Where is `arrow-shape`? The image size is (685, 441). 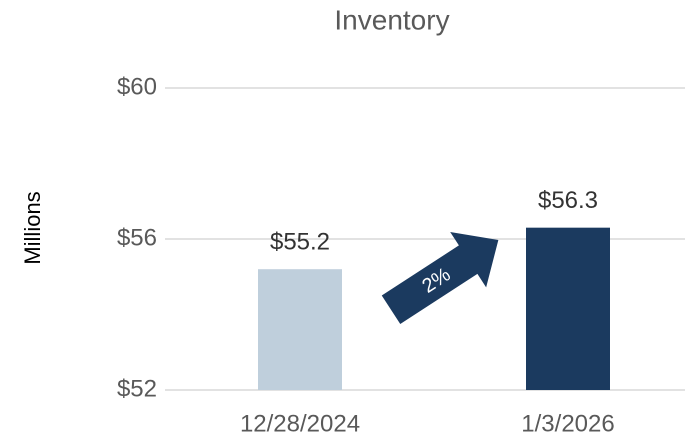 arrow-shape is located at coordinates (440, 278).